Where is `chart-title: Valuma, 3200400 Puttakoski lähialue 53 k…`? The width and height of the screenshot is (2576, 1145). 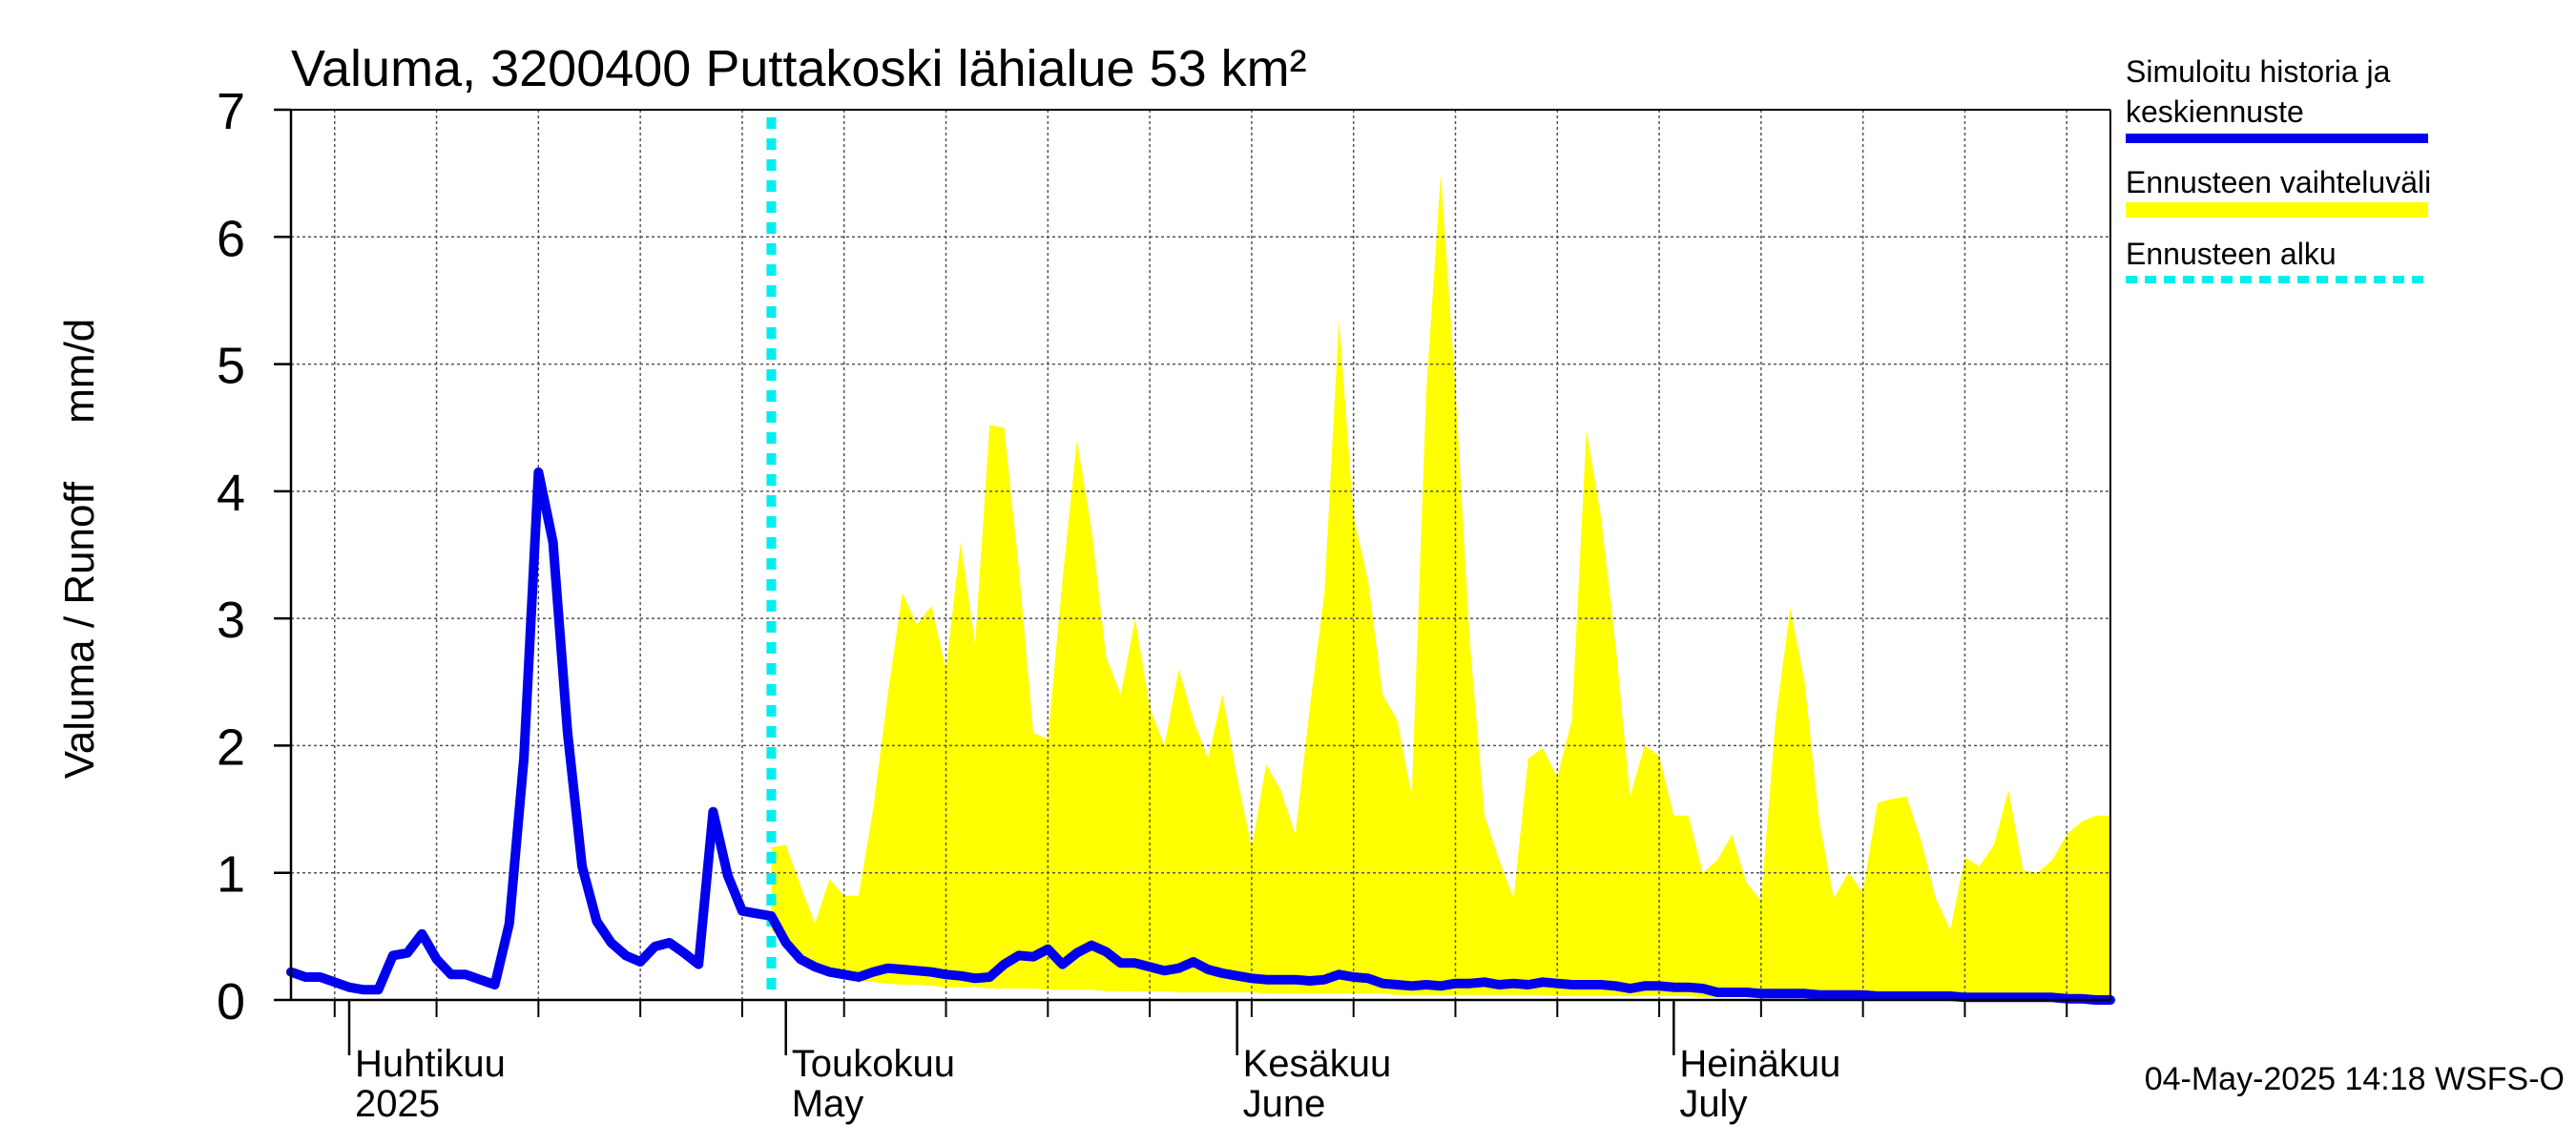
chart-title: Valuma, 3200400 Puttakoski lähialue 53 k… is located at coordinates (799, 69).